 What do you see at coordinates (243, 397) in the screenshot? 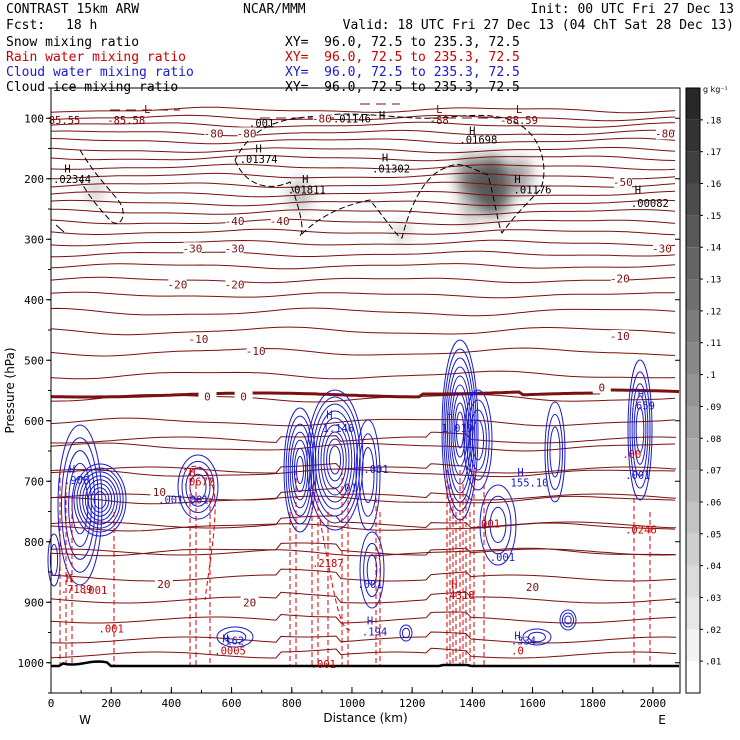
I see `isotherm-label: 0` at bounding box center [243, 397].